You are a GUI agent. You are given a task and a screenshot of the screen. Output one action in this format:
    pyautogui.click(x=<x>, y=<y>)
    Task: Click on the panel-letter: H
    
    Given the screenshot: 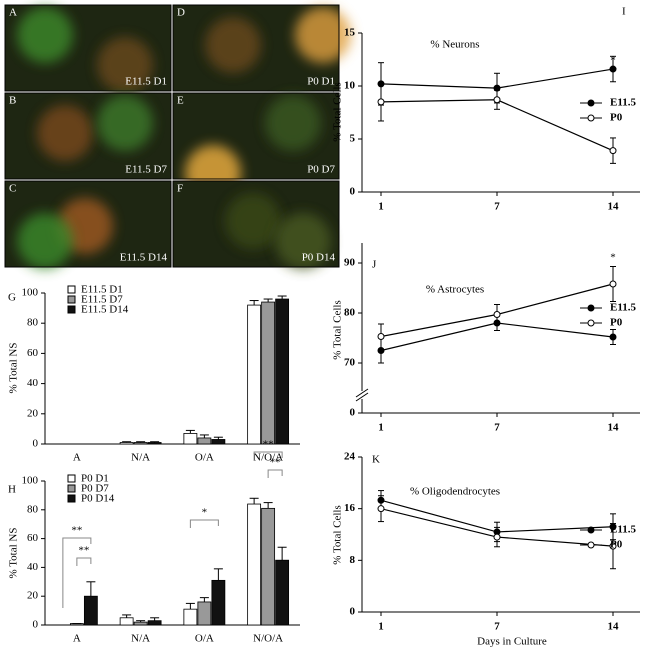 What is the action you would take?
    pyautogui.click(x=12, y=490)
    